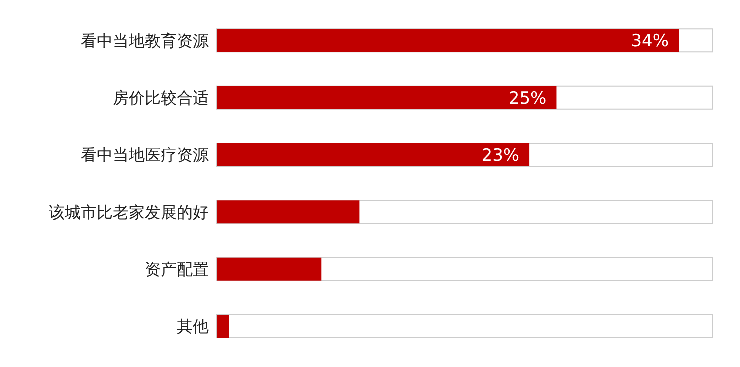  Describe the element at coordinates (129, 212) in the screenshot. I see `y-tick-label: 该城市比老家发展的好` at that location.